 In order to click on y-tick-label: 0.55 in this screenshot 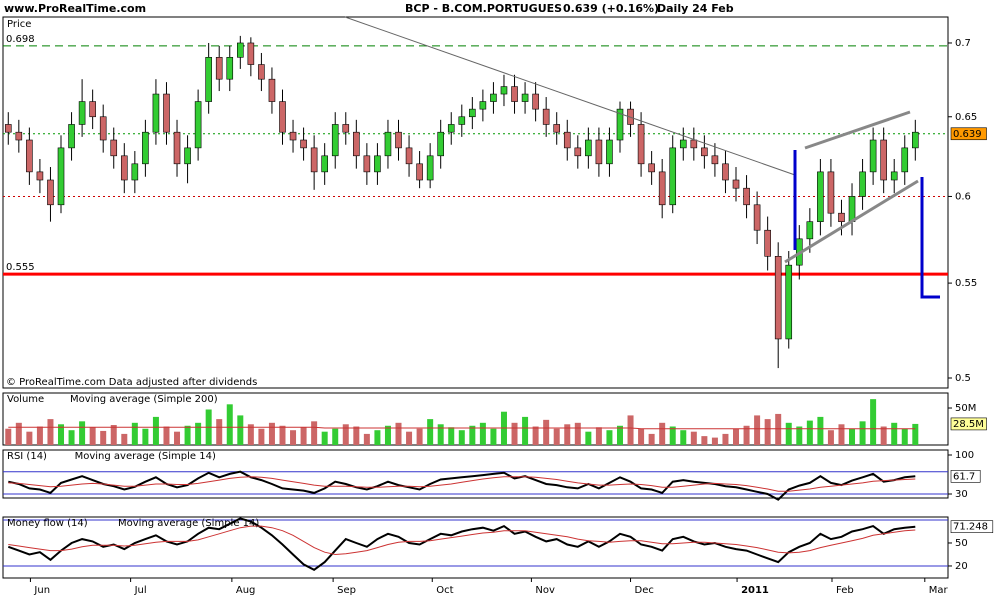, I will do `click(966, 283)`.